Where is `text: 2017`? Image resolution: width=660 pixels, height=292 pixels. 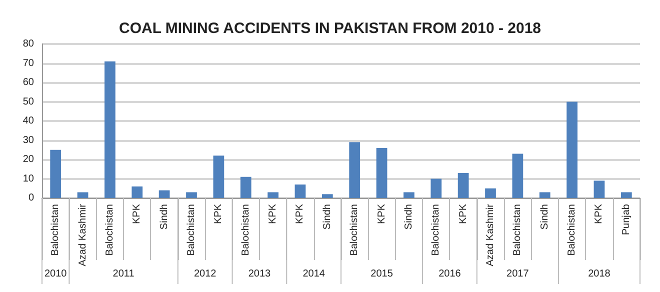
text: 2017 is located at coordinates (518, 274).